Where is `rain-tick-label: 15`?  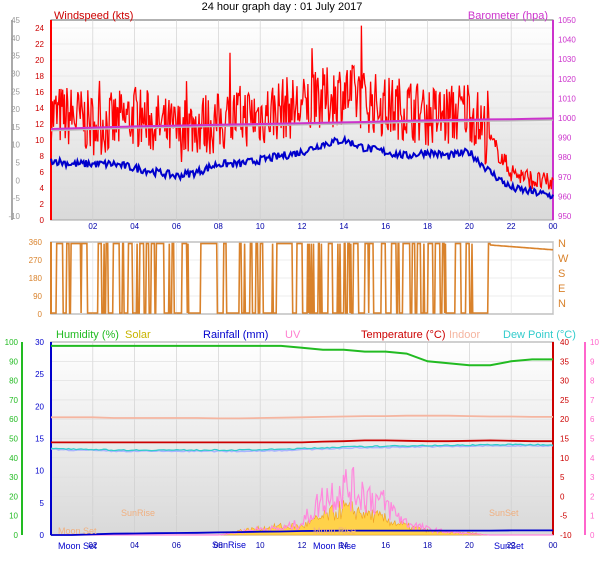 rain-tick-label: 15 is located at coordinates (39, 439).